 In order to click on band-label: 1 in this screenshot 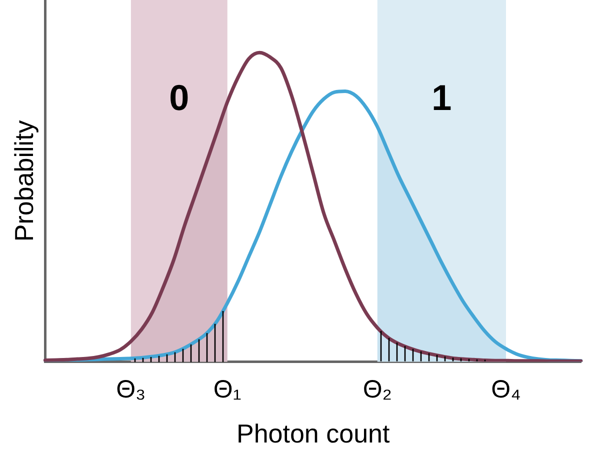, I will do `click(442, 97)`.